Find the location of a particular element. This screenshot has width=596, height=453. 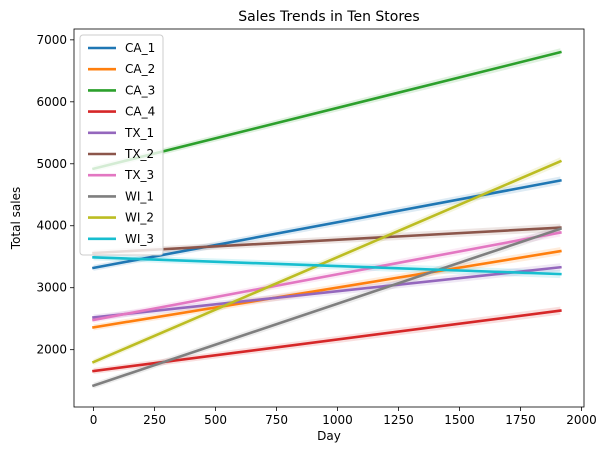

y-axis-title: Total sales is located at coordinates (16, 218).